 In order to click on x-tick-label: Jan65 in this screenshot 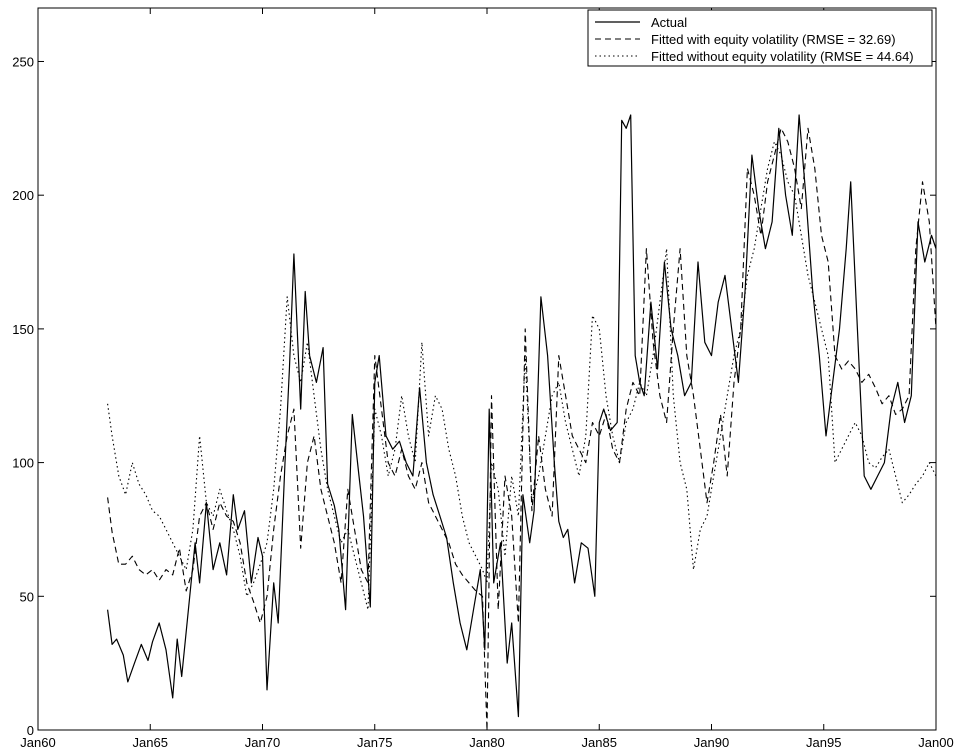, I will do `click(150, 742)`.